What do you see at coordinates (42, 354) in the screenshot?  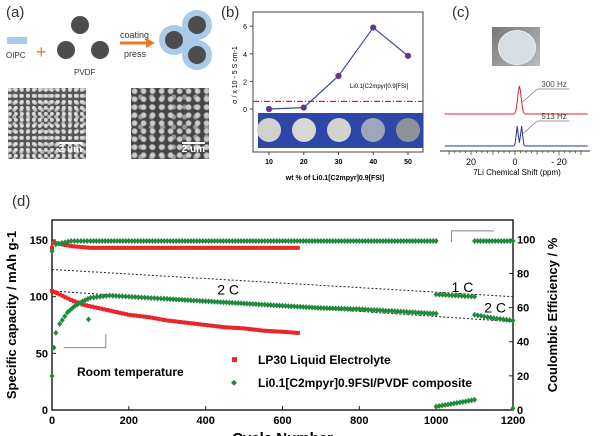 I see `y-tick-label: 50` at bounding box center [42, 354].